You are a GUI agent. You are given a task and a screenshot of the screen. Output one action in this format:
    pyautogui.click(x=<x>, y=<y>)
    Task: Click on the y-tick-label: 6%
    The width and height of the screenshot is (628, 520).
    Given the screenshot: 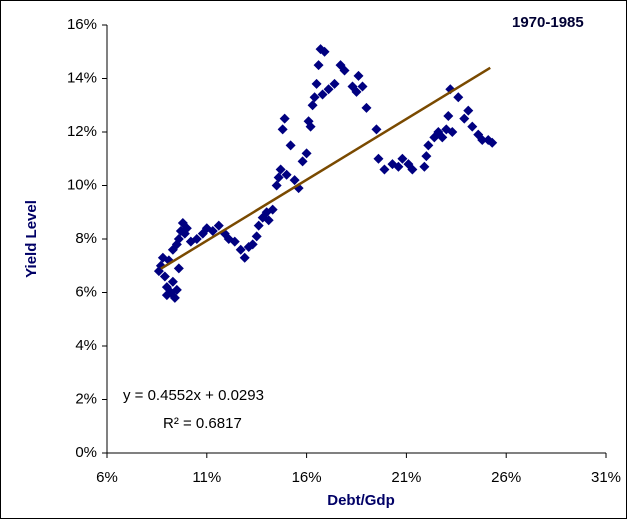 What is the action you would take?
    pyautogui.click(x=86, y=291)
    